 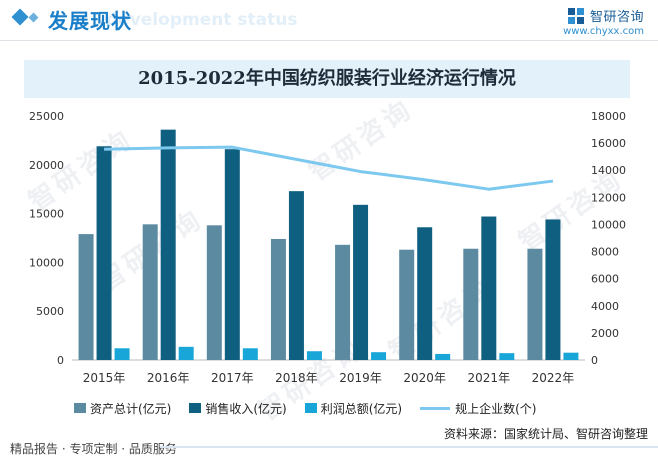 What do you see at coordinates (168, 378) in the screenshot?
I see `x-tick-label: 2016年` at bounding box center [168, 378].